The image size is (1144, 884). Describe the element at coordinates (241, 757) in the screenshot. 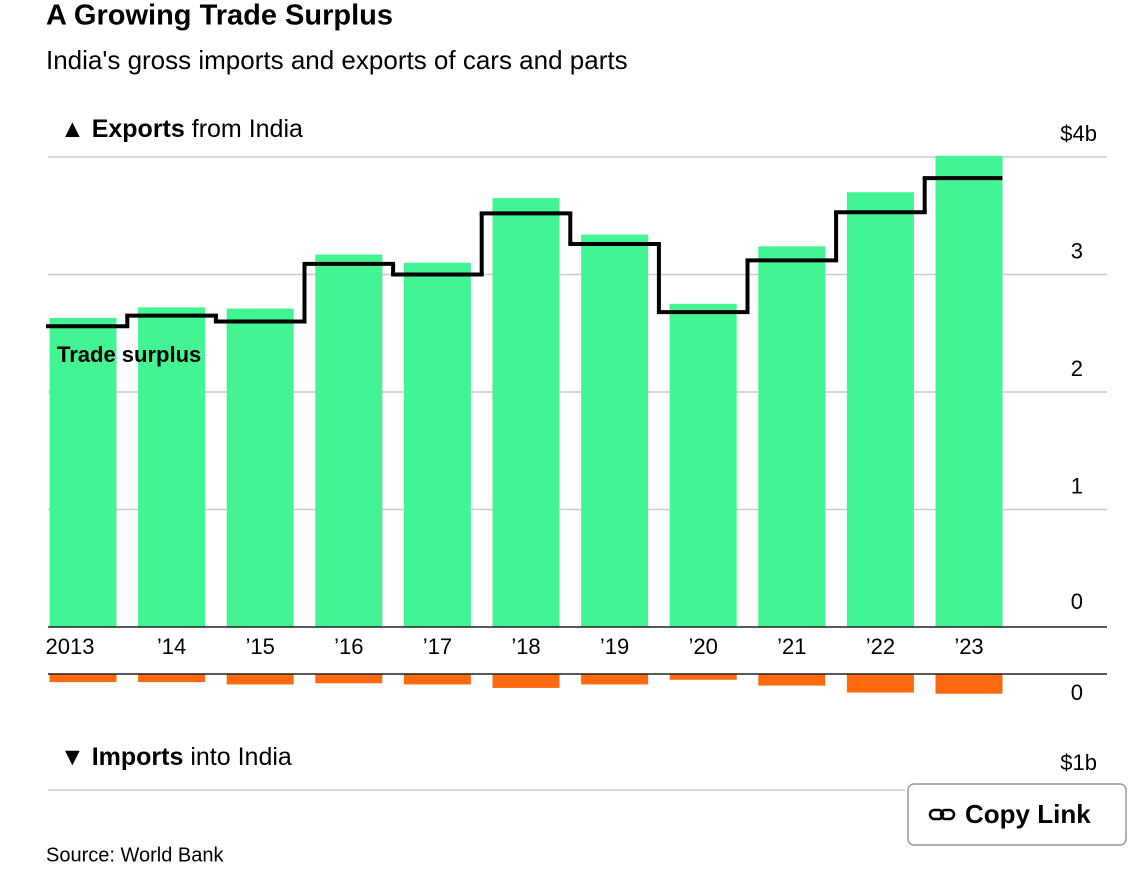

I see `panel-rest: into India` at that location.